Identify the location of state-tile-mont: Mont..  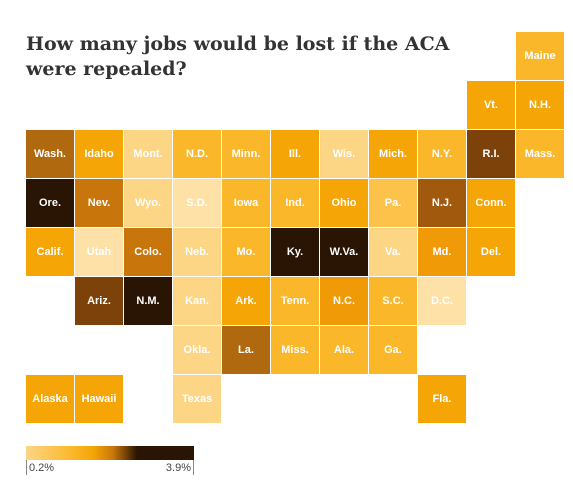
(148, 154).